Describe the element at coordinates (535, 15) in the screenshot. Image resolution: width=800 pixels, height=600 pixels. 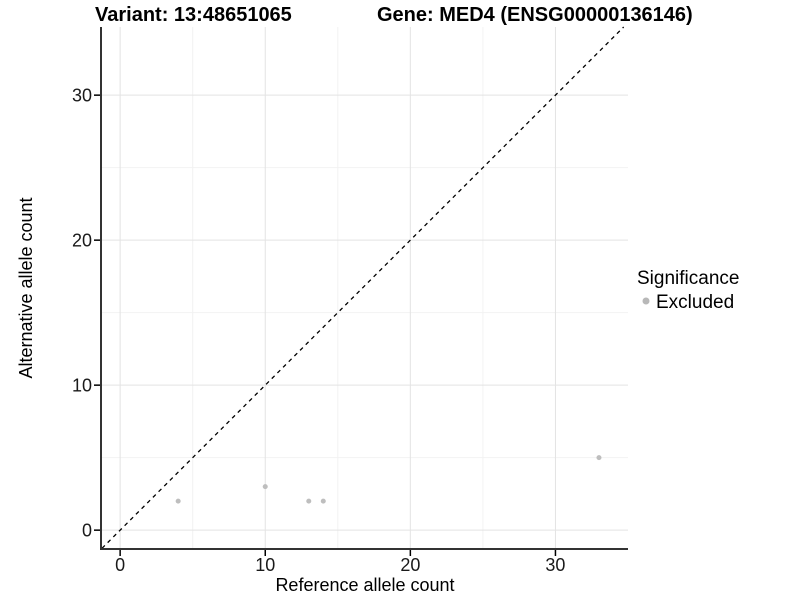
I see `plot-title-gene: Gene: MED4 (ENSG00000136146)` at that location.